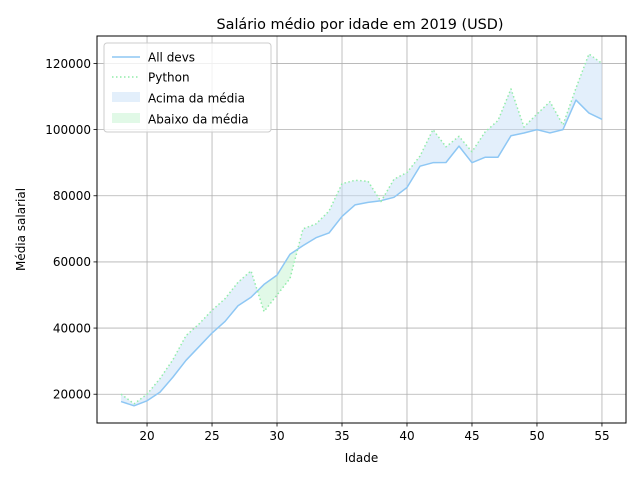 This screenshot has height=480, width=640. Describe the element at coordinates (72, 328) in the screenshot. I see `y-tick-label: 40000` at that location.